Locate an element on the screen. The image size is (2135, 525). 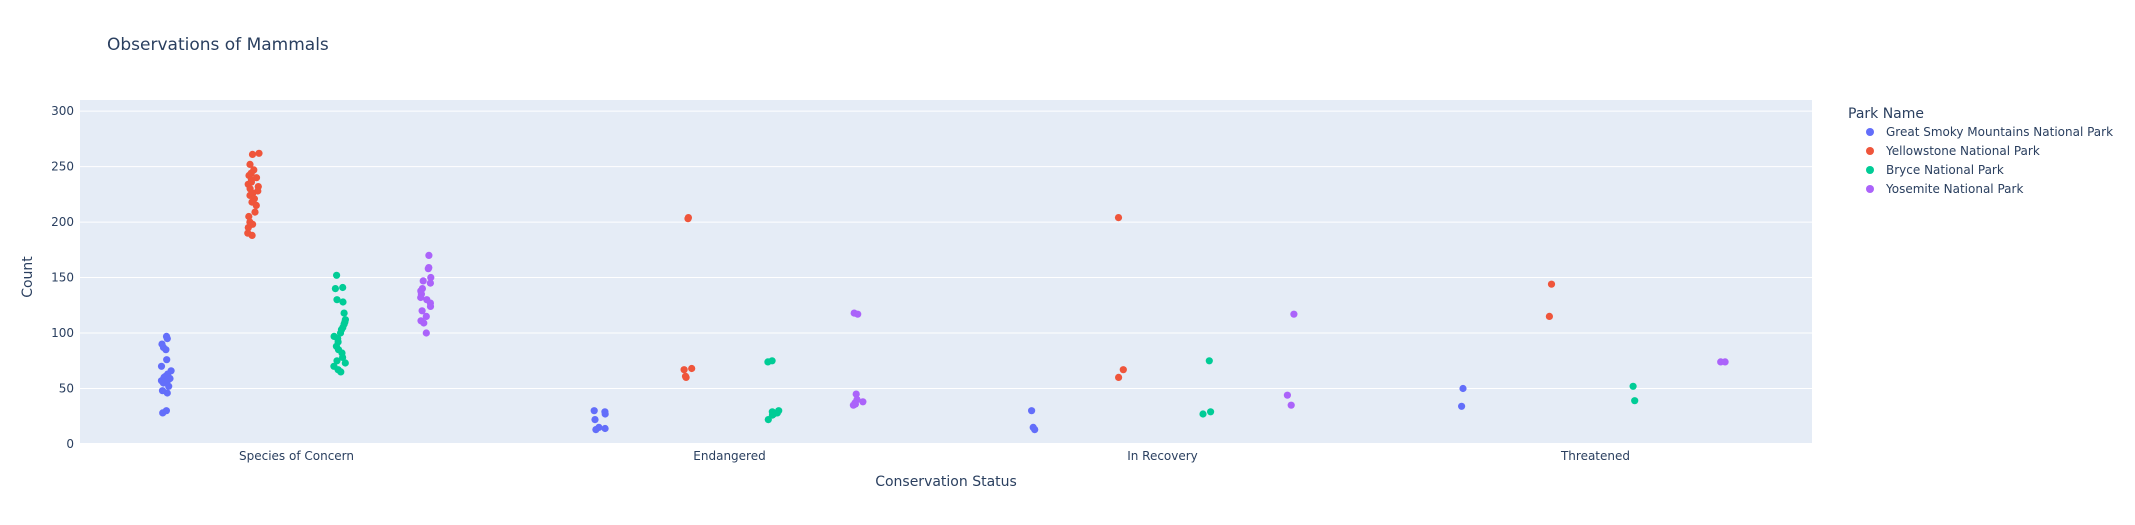
y-tick-label: 50 is located at coordinates (66, 389).